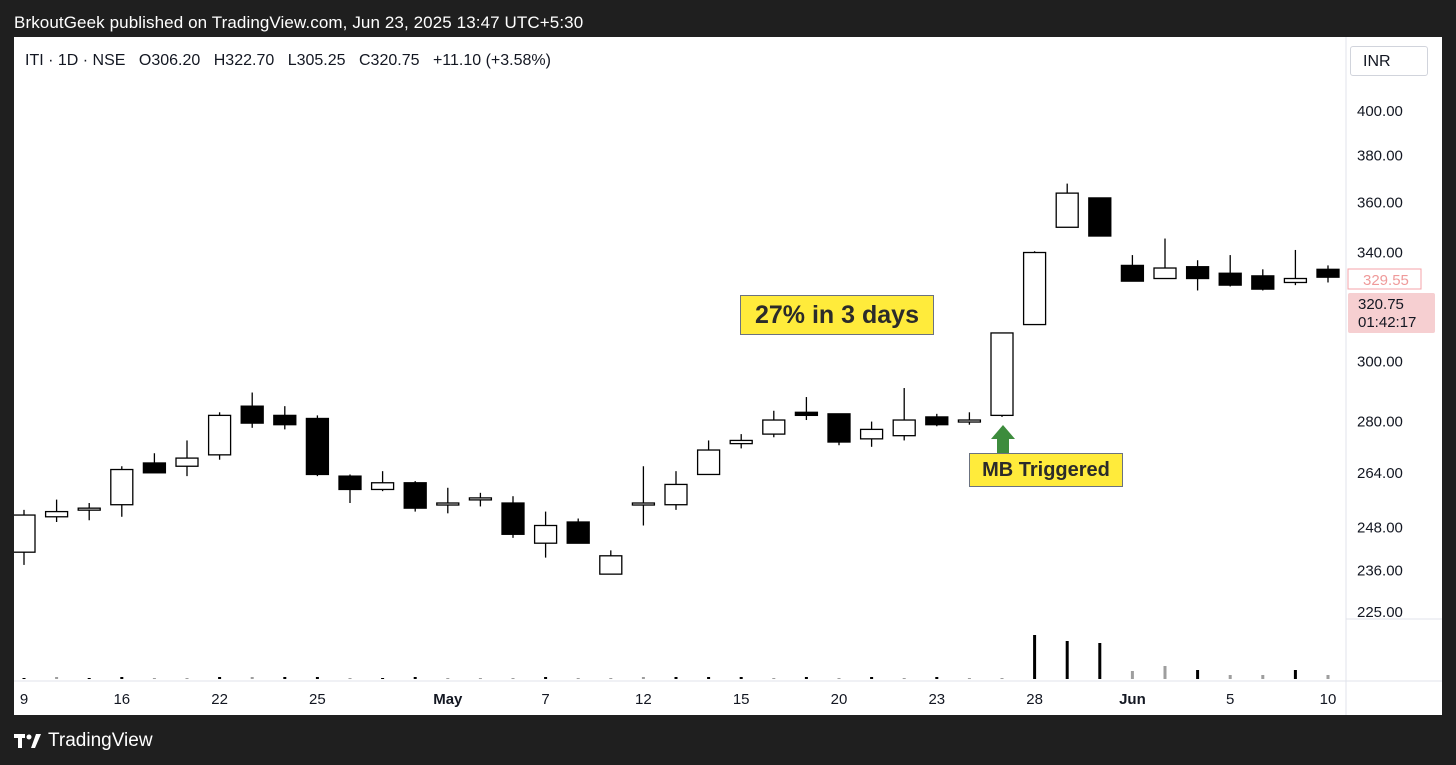  What do you see at coordinates (1046, 470) in the screenshot?
I see `trigger-annotation: MB Triggered` at bounding box center [1046, 470].